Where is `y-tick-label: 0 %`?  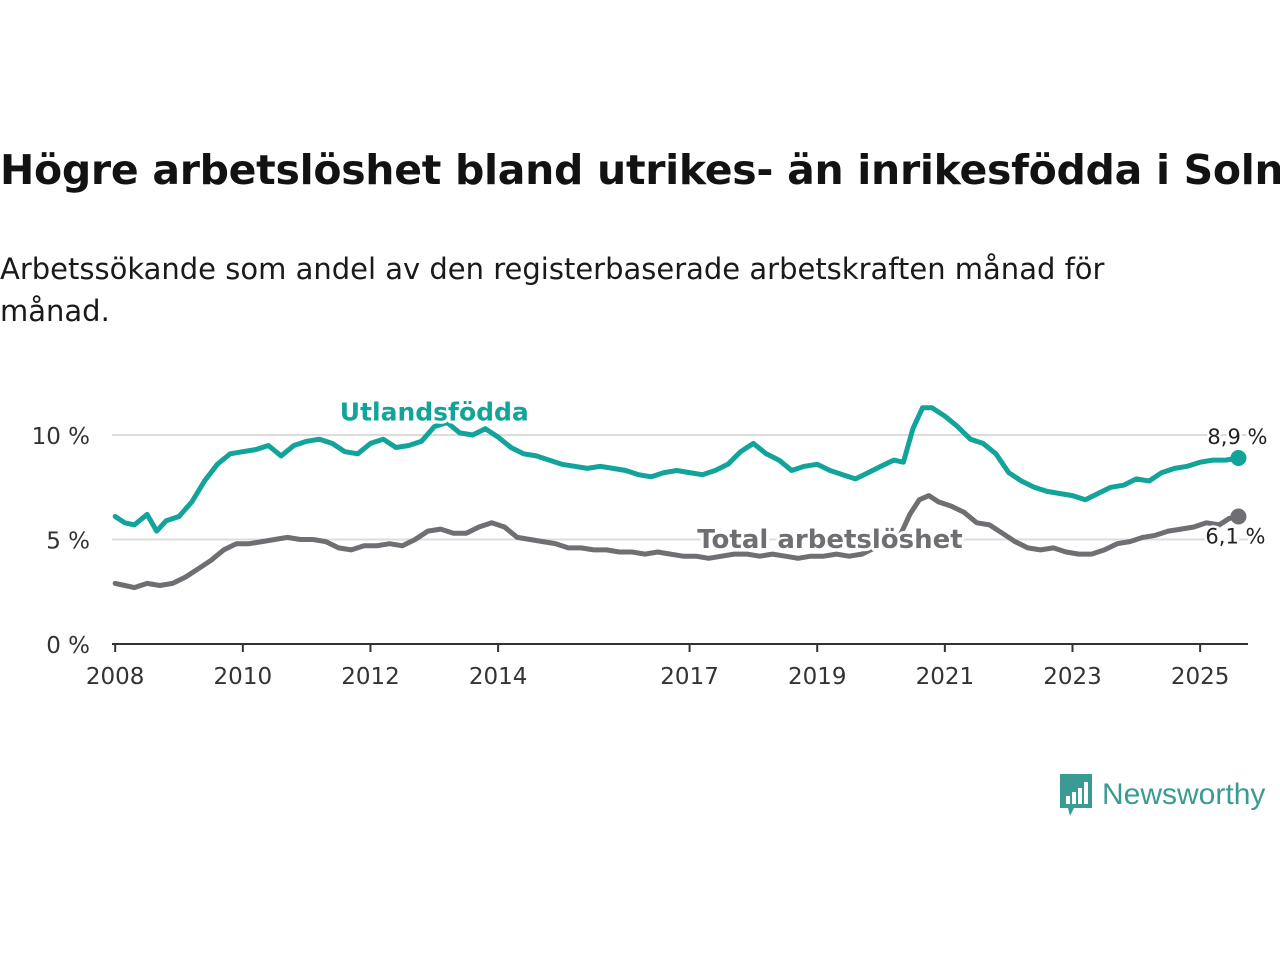
y-tick-label: 0 % is located at coordinates (68, 646).